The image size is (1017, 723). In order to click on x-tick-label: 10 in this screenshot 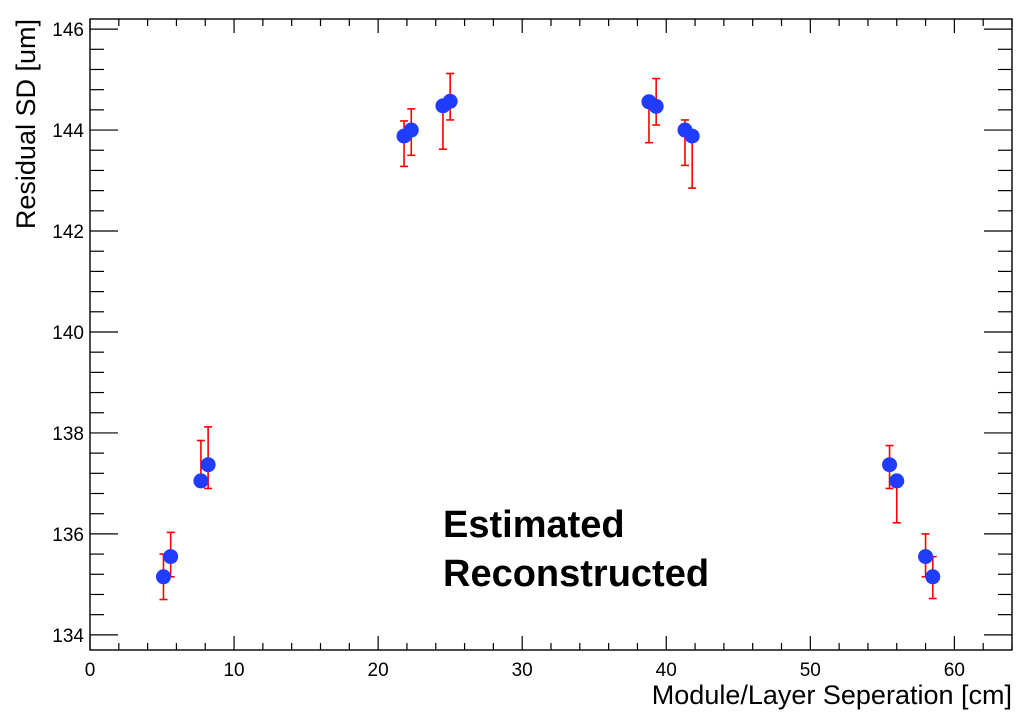, I will do `click(233, 670)`.